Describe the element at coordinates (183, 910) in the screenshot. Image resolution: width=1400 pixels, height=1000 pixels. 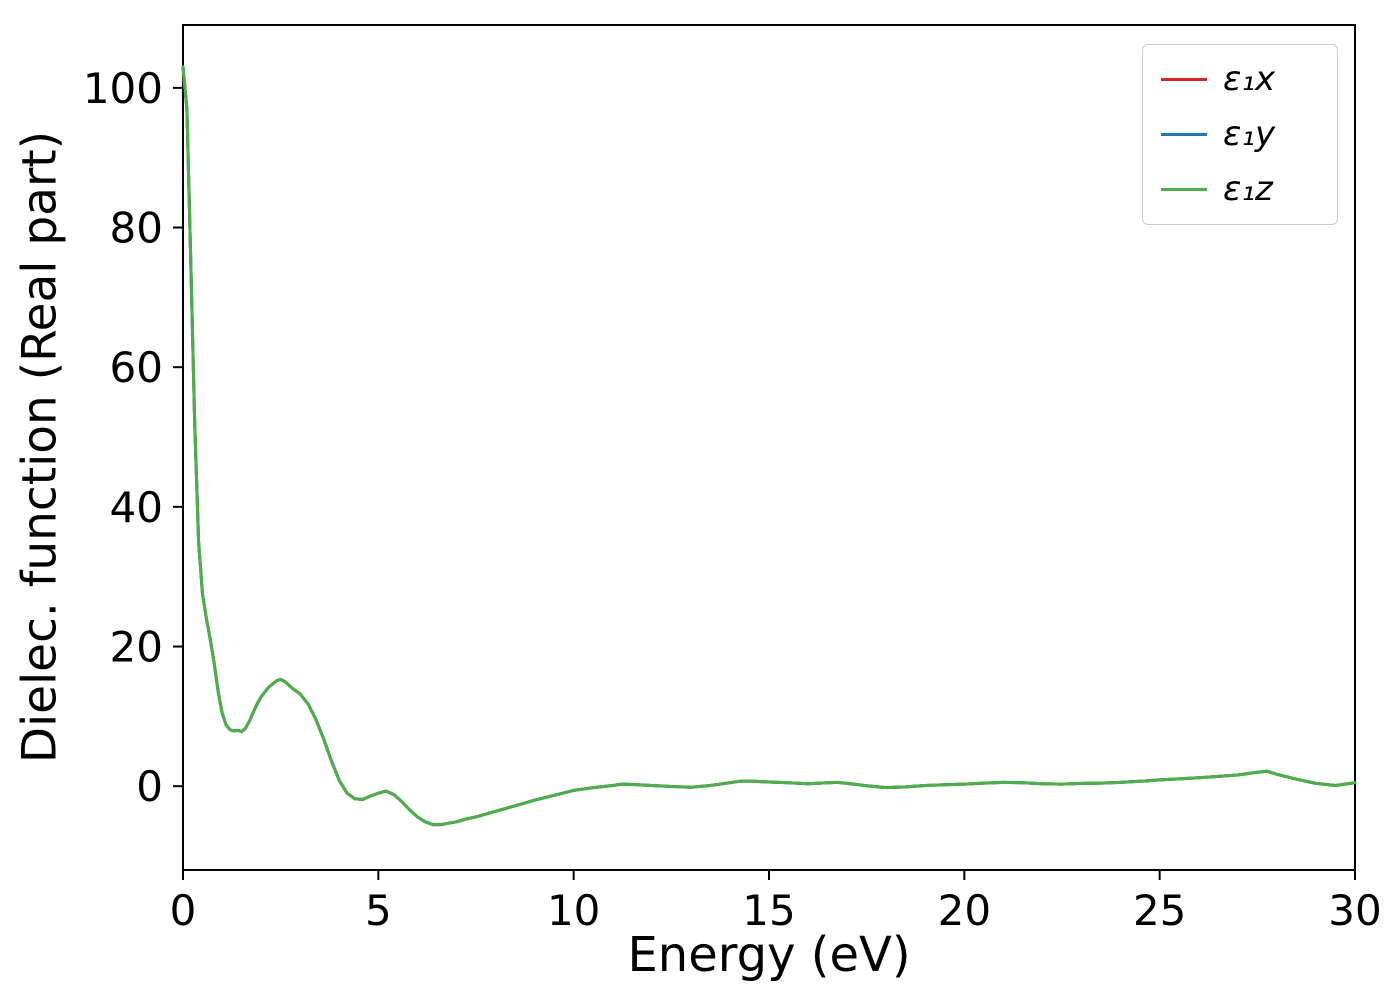
I see `x-tick-label: 0` at that location.